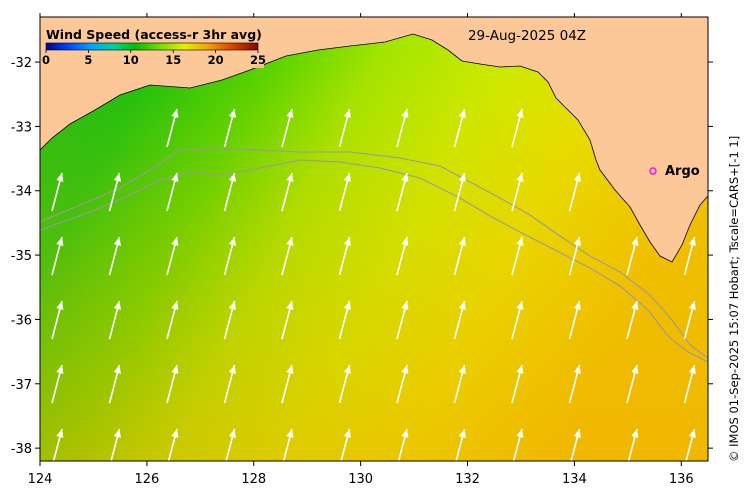  What do you see at coordinates (258, 60) in the screenshot?
I see `colorbar-tick-label: 25` at bounding box center [258, 60].